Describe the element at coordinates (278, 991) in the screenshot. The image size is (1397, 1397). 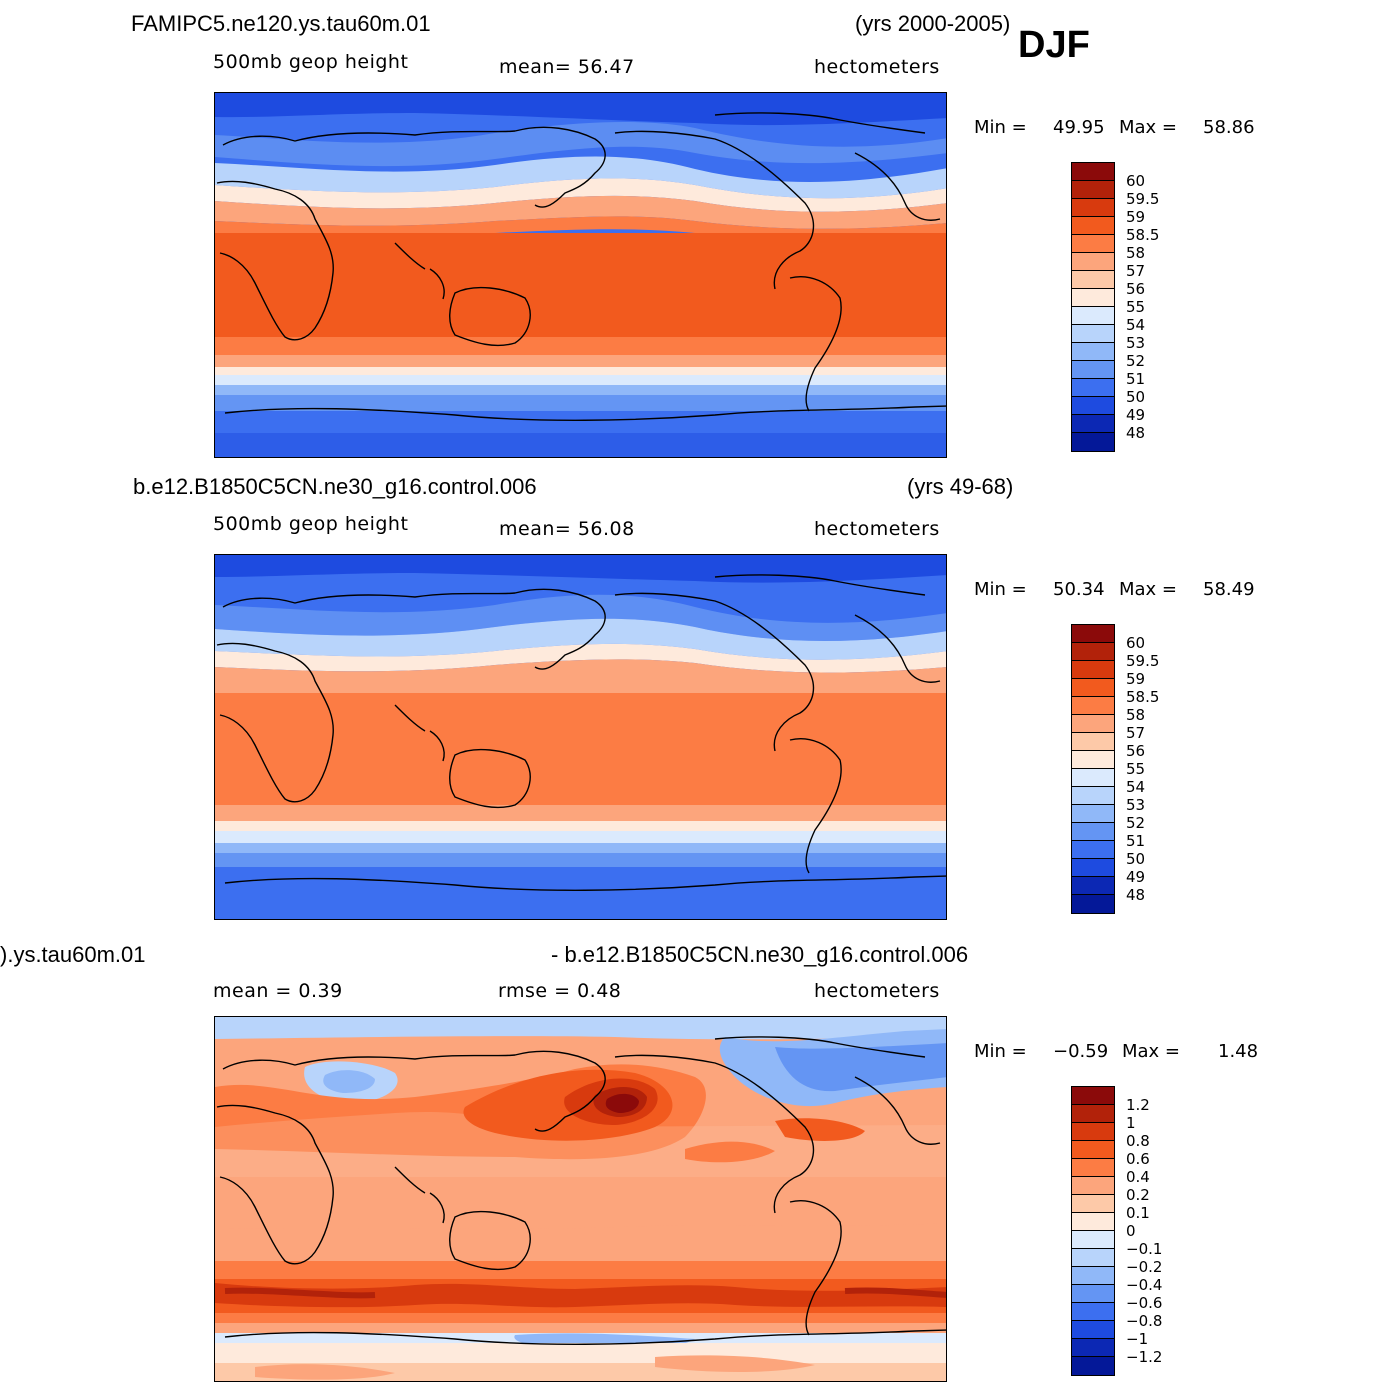
I see `mean-label: mean = 0.39` at that location.